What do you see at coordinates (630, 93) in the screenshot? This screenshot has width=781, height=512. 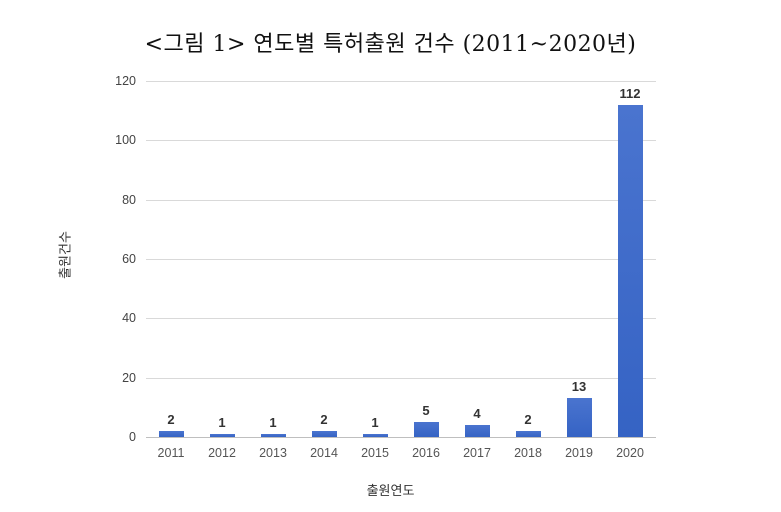 I see `data-label: 112` at bounding box center [630, 93].